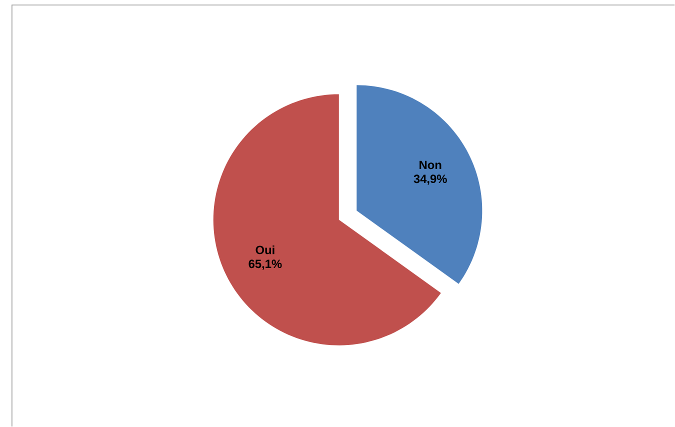 This screenshot has height=427, width=675. What do you see at coordinates (265, 265) in the screenshot?
I see `data-label: 65,1%` at bounding box center [265, 265].